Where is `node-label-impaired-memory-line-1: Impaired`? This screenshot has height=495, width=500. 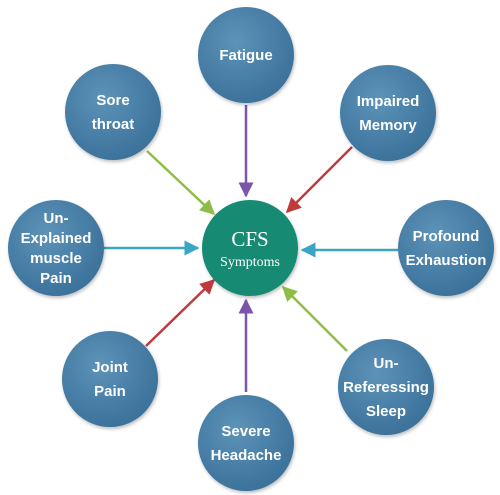
node-label-impaired-memory-line-1: Impaired is located at coordinates (388, 101).